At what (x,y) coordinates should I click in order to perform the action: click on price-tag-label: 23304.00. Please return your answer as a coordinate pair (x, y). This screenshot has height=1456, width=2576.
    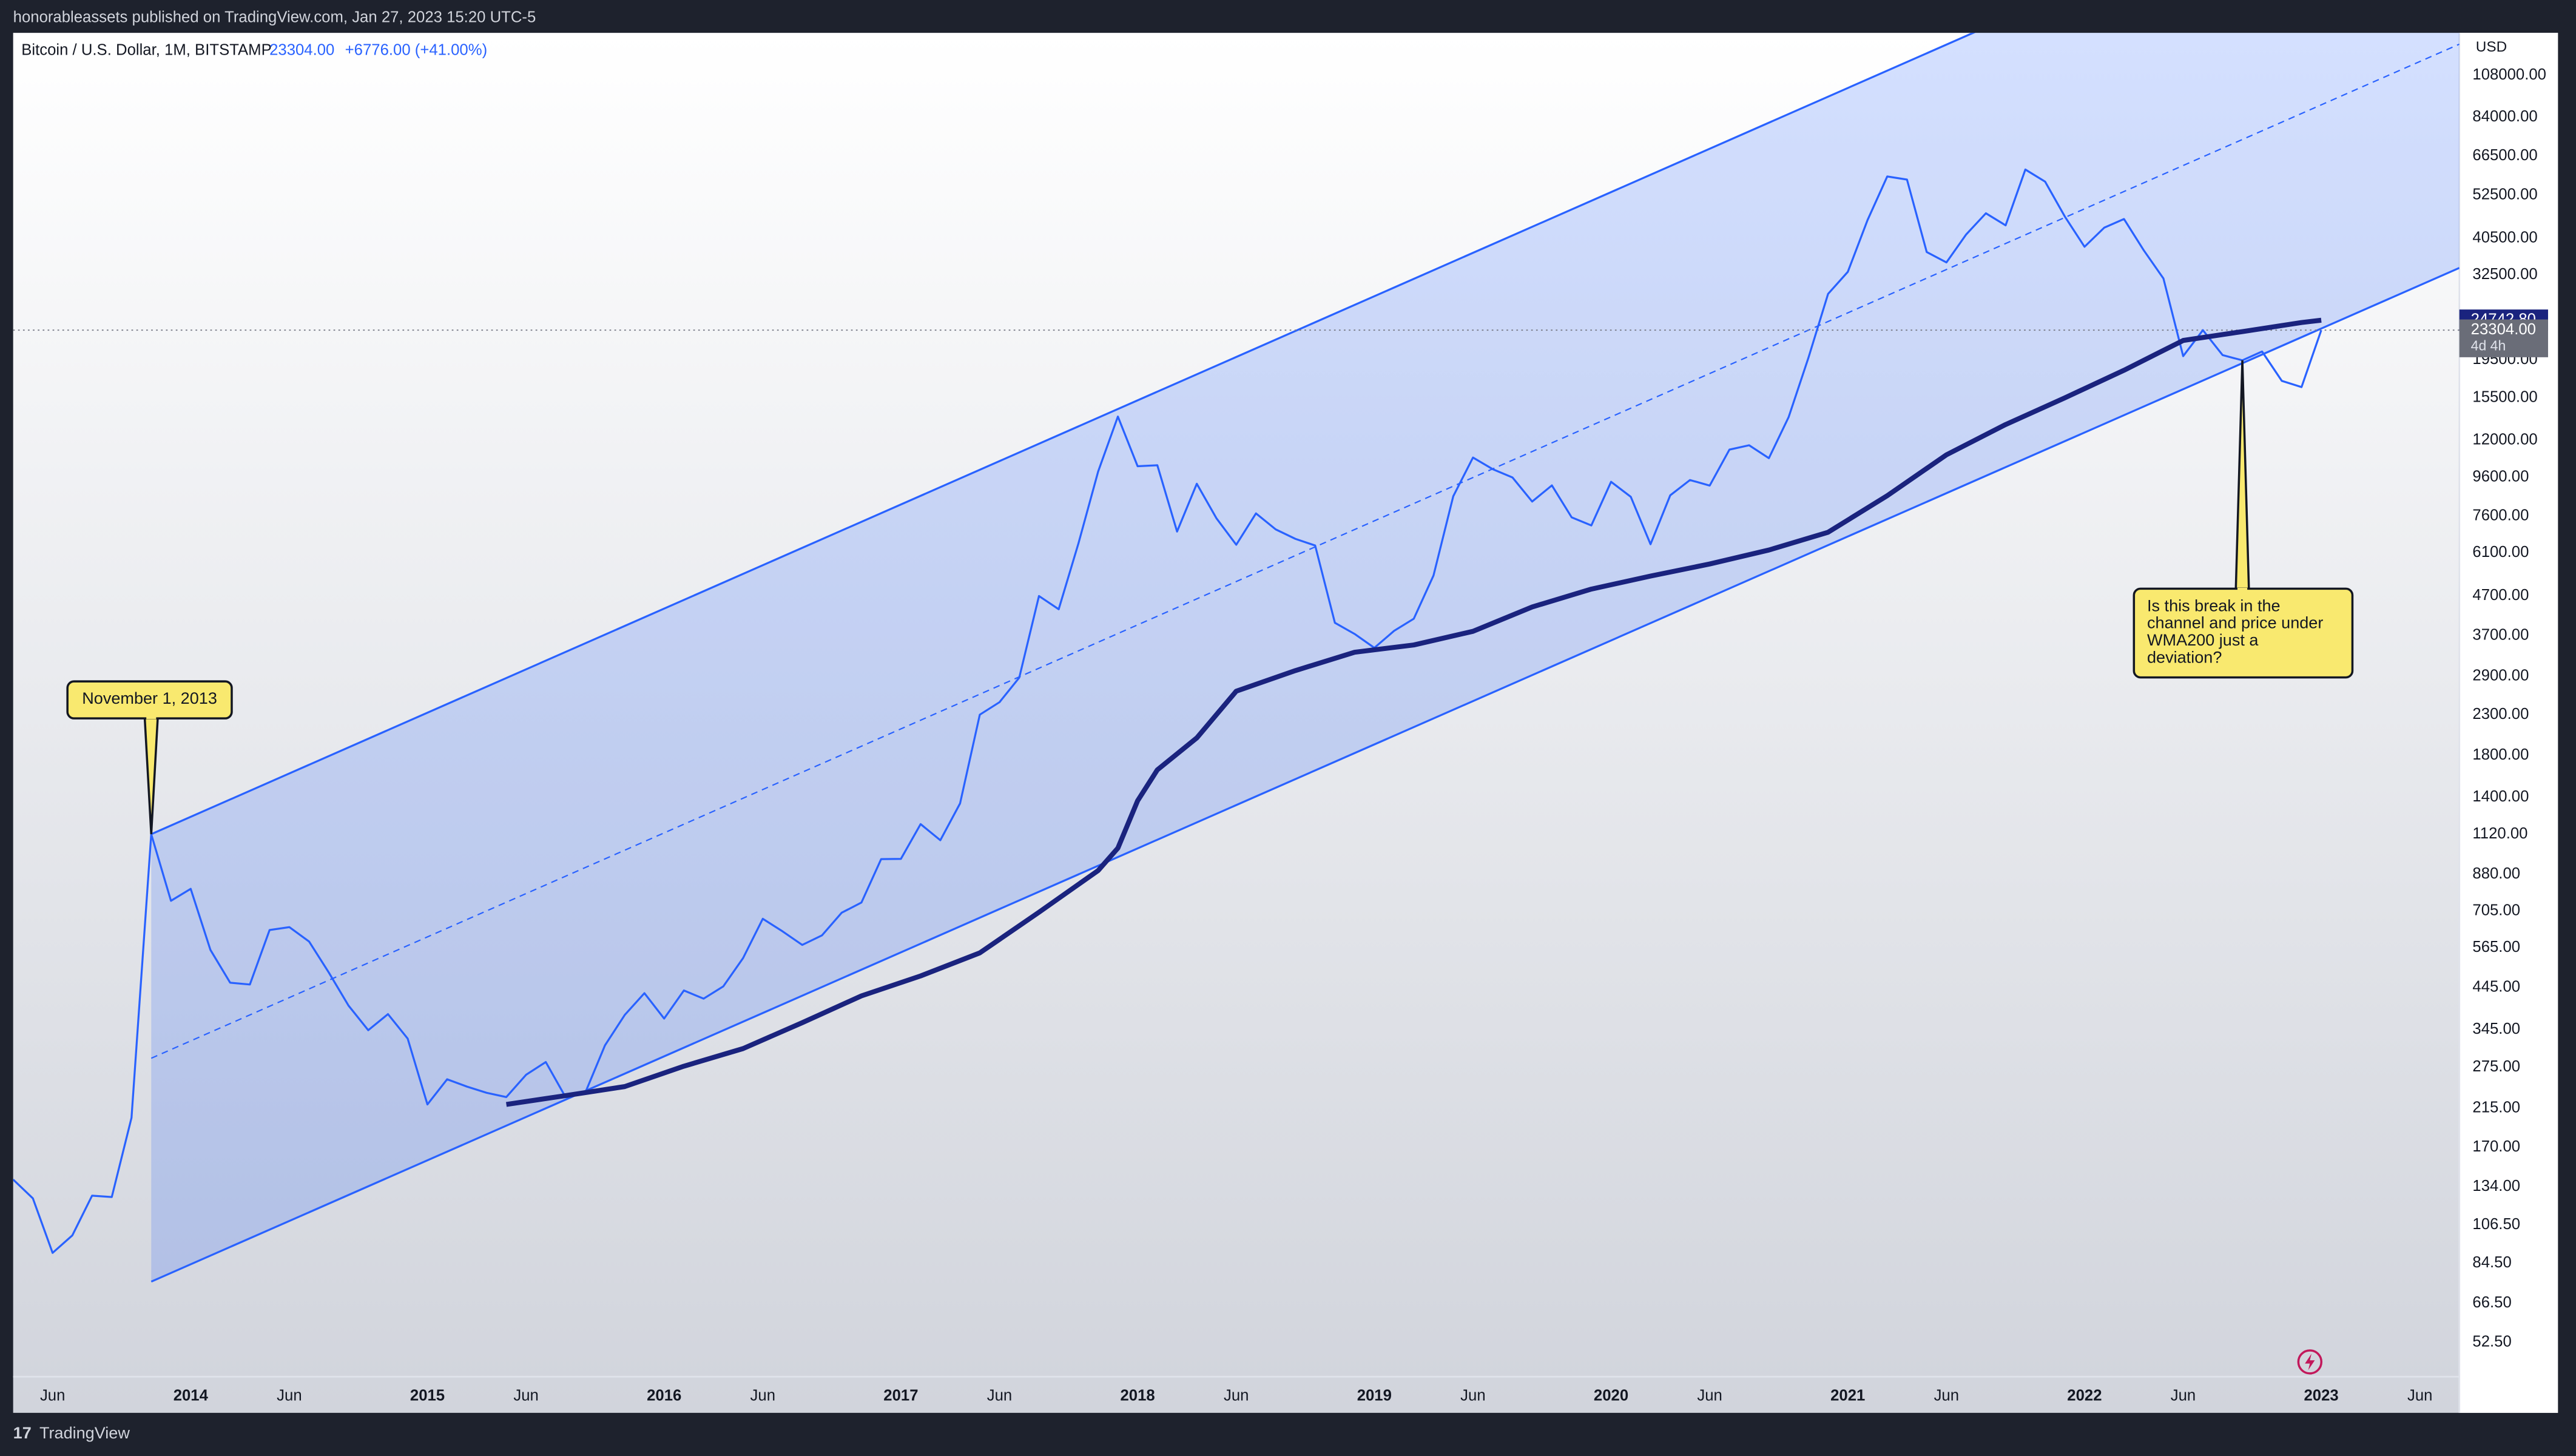
    Looking at the image, I should click on (2503, 329).